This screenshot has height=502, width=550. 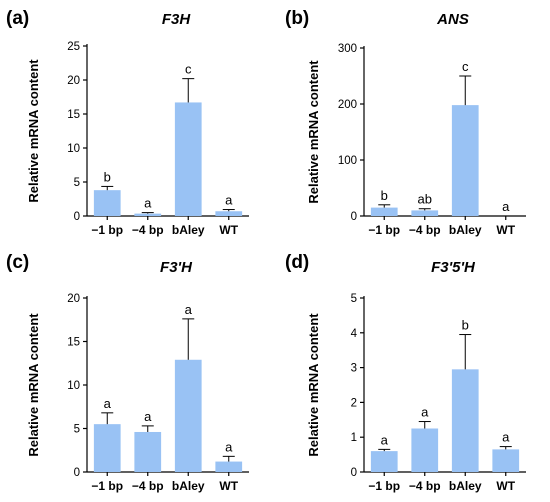 What do you see at coordinates (347, 49) in the screenshot?
I see `y-tick-label: 300` at bounding box center [347, 49].